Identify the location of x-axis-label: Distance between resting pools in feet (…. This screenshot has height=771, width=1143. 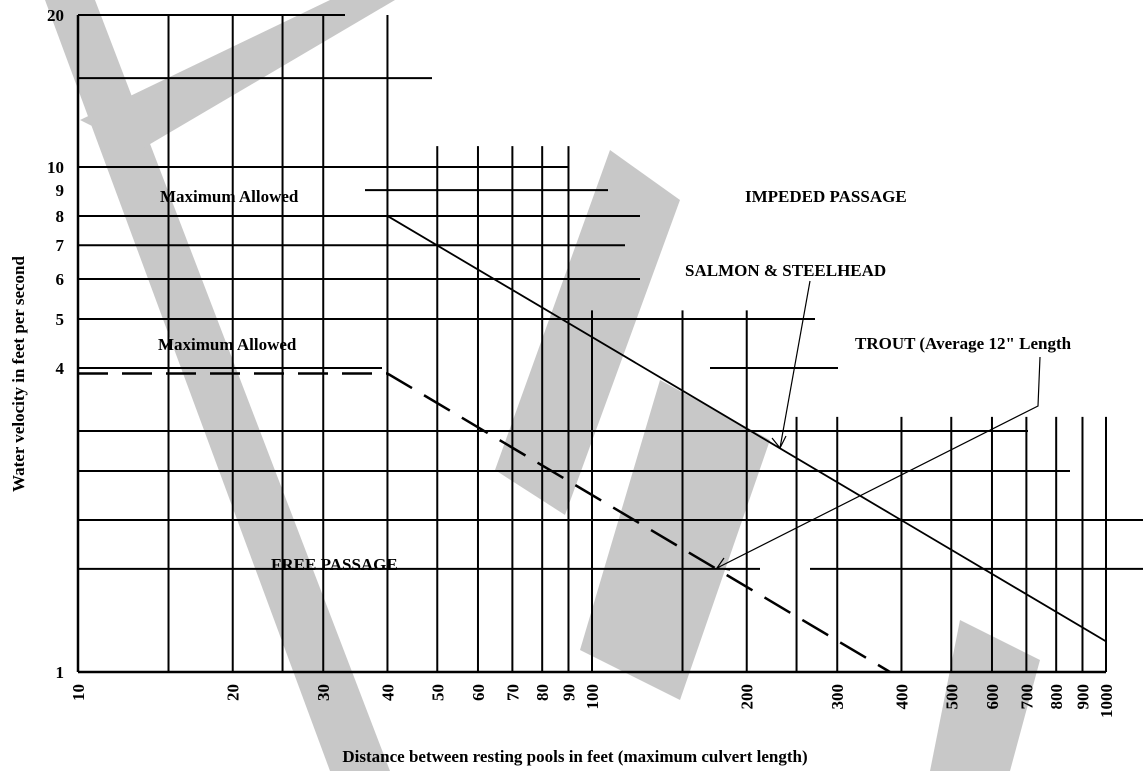
(574, 756).